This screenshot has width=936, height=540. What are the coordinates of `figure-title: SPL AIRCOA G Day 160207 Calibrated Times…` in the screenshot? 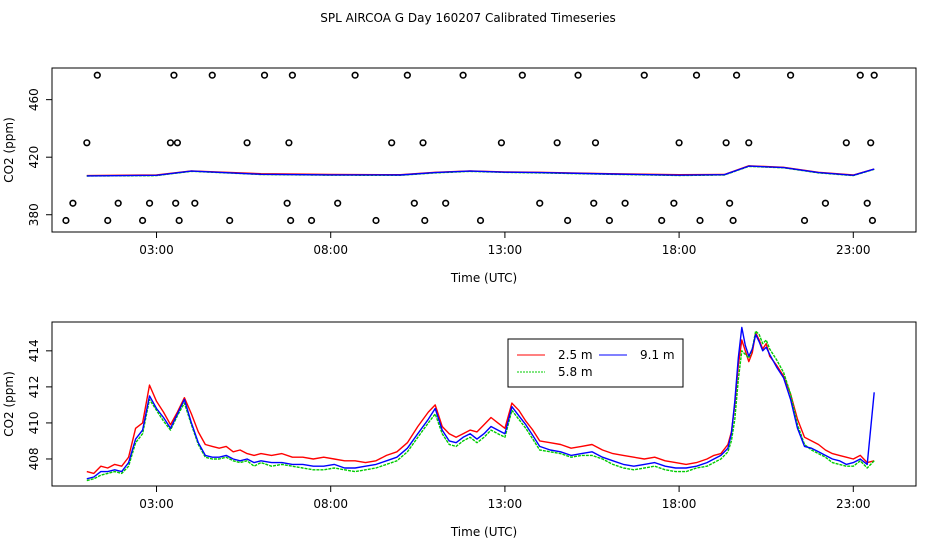 It's located at (467, 18).